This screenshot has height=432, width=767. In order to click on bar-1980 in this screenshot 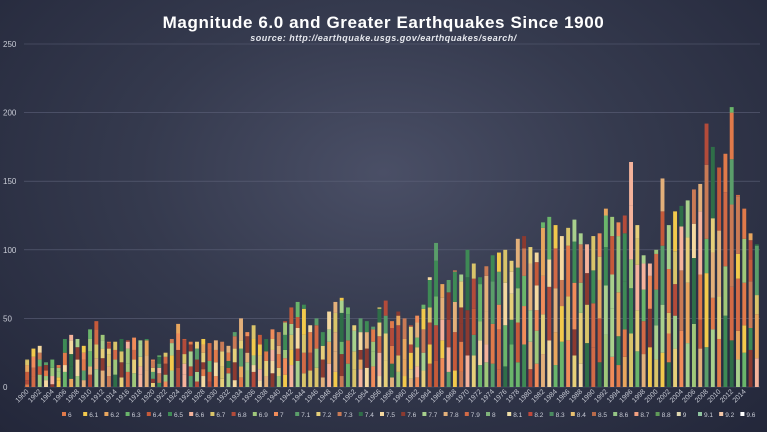, I will do `click(530, 317)`.